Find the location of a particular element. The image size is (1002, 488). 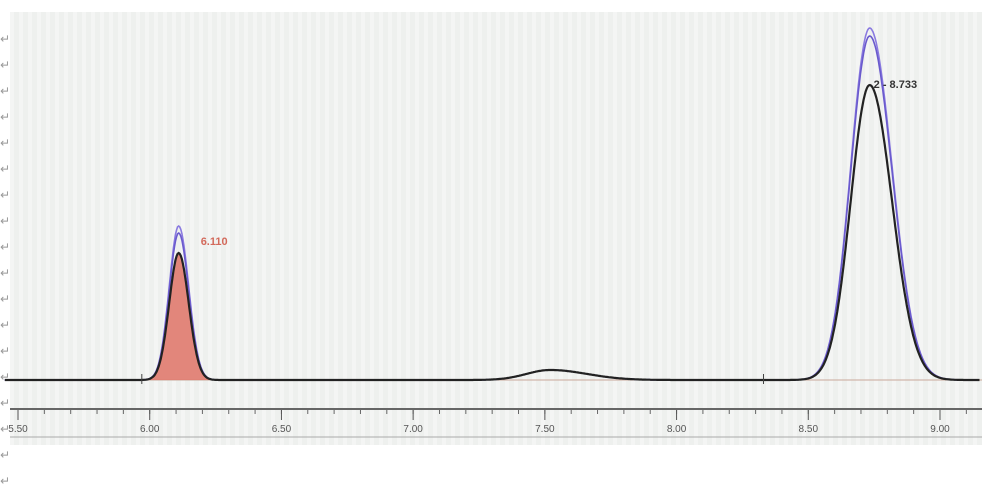

x-tick-label: 9.00 is located at coordinates (940, 429).